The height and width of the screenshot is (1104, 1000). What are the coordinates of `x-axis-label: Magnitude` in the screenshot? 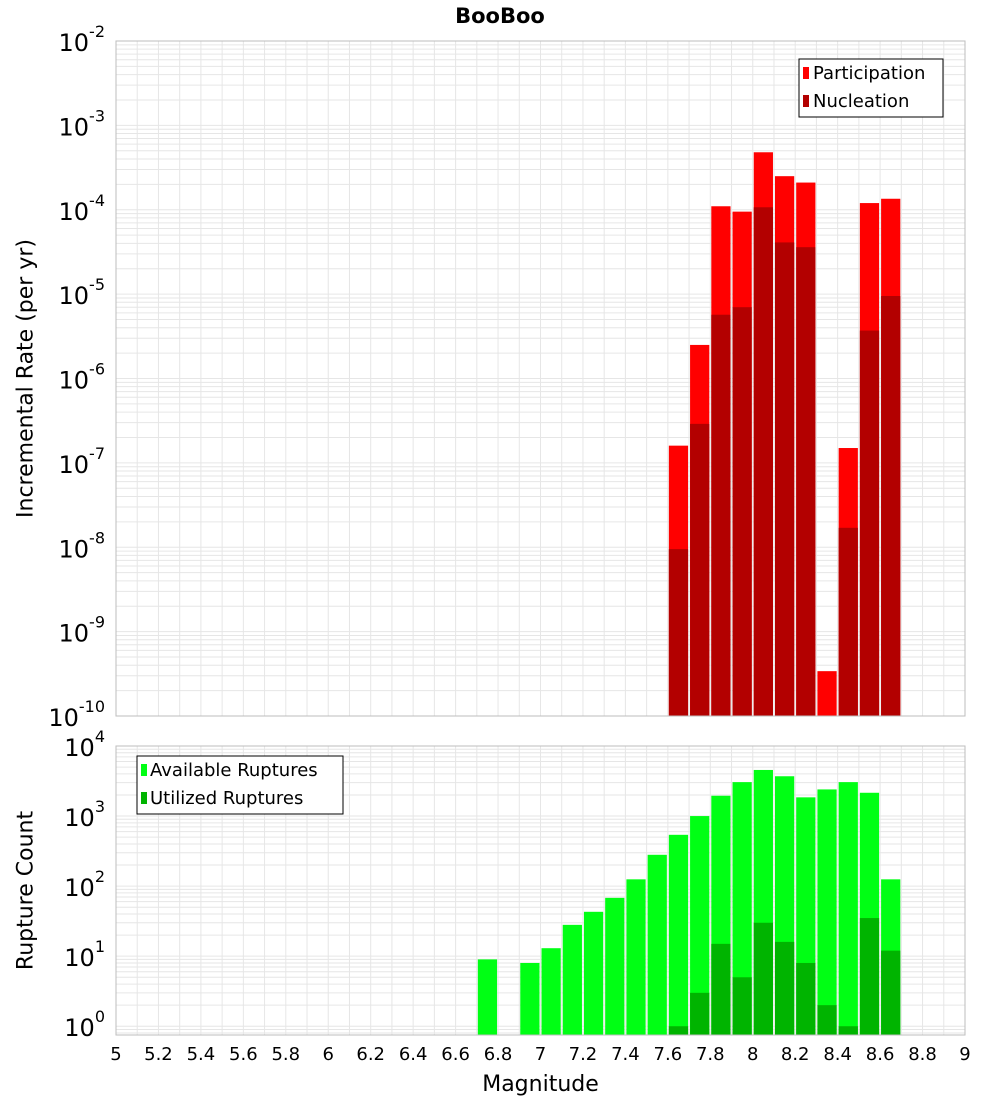 It's located at (540, 1084).